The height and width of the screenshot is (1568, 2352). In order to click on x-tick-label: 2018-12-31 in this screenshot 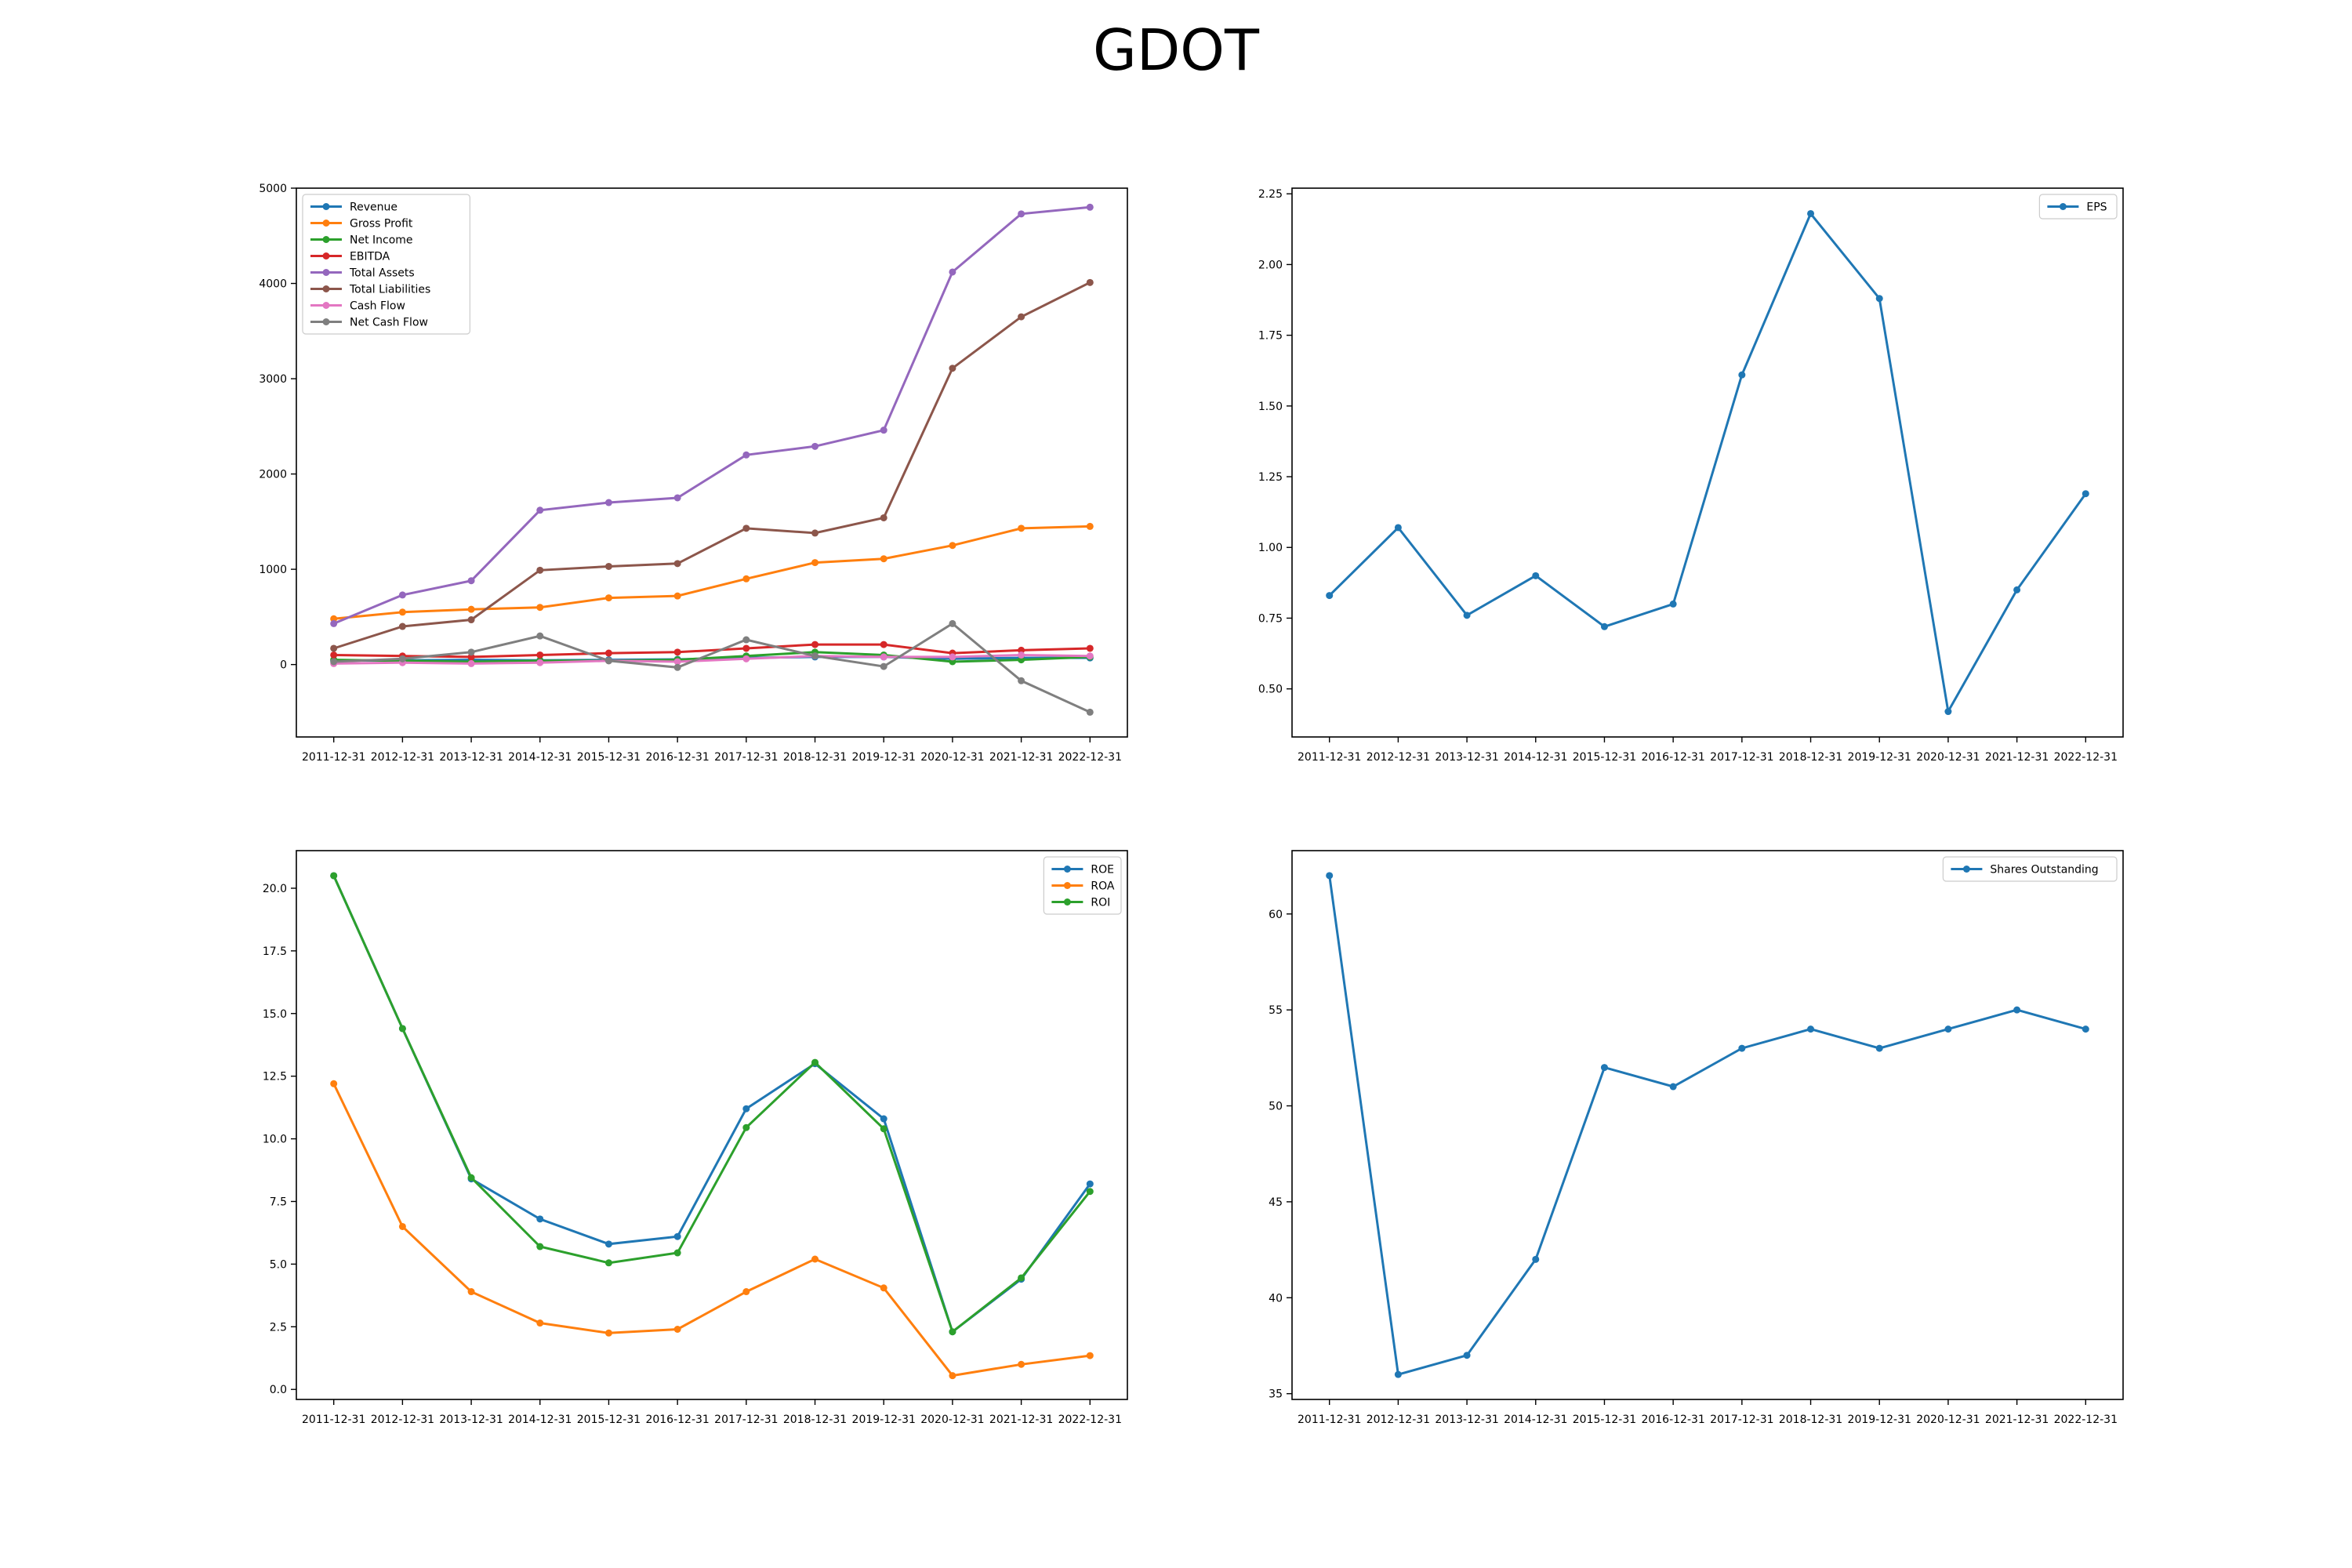, I will do `click(815, 1420)`.